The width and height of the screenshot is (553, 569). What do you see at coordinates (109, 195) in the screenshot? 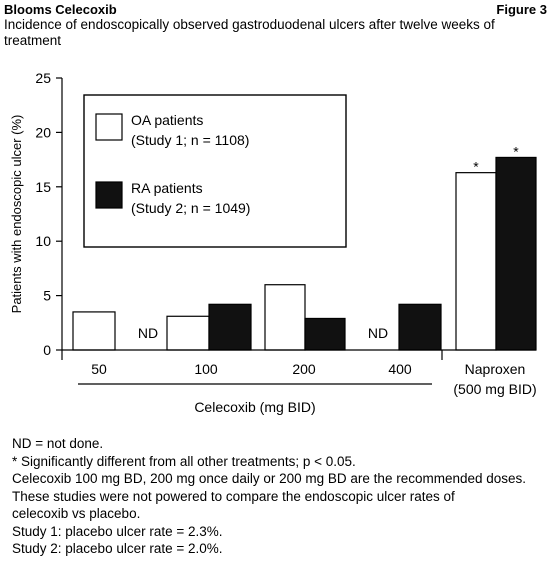
I see `legend-swatch-ra` at bounding box center [109, 195].